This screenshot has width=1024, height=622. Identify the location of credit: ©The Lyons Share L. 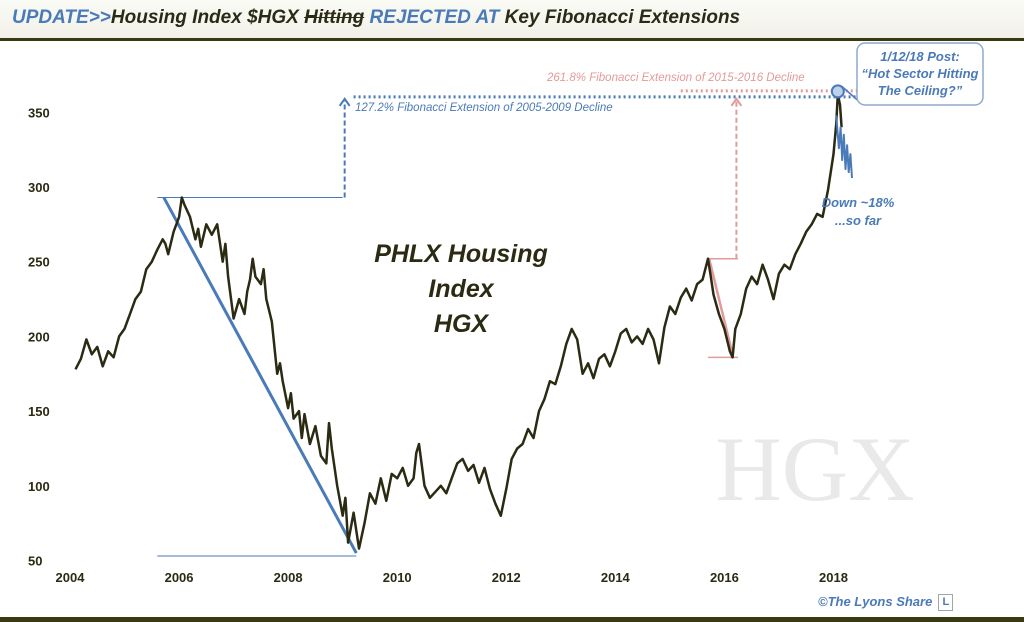
(886, 603).